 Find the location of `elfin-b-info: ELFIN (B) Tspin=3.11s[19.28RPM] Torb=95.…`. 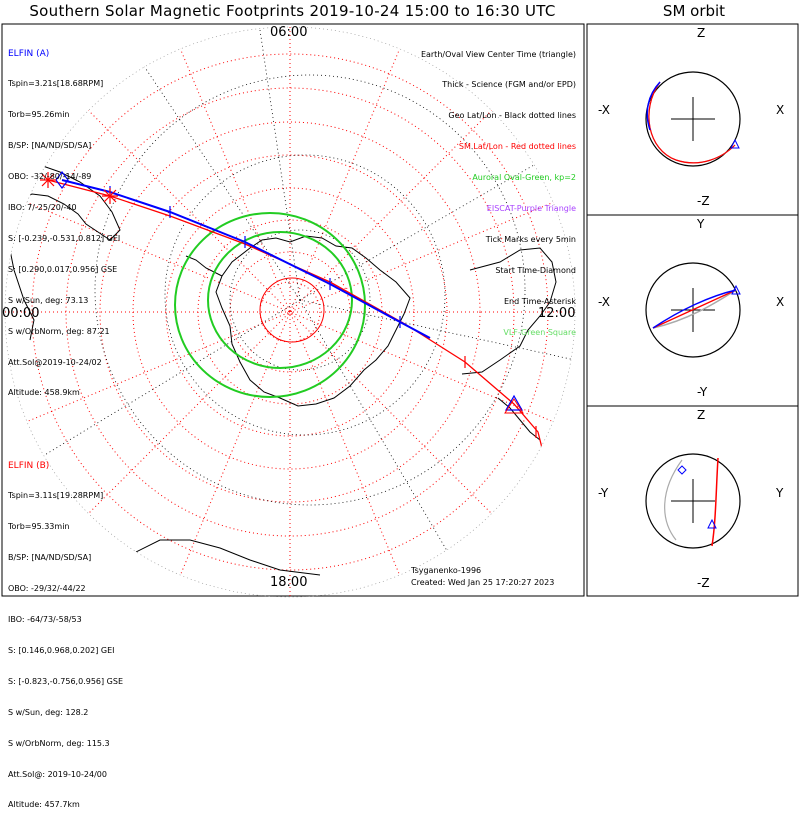

elfin-b-info: ELFIN (B) Tspin=3.11s[19.28RPM] Torb=95.… is located at coordinates (65, 630).